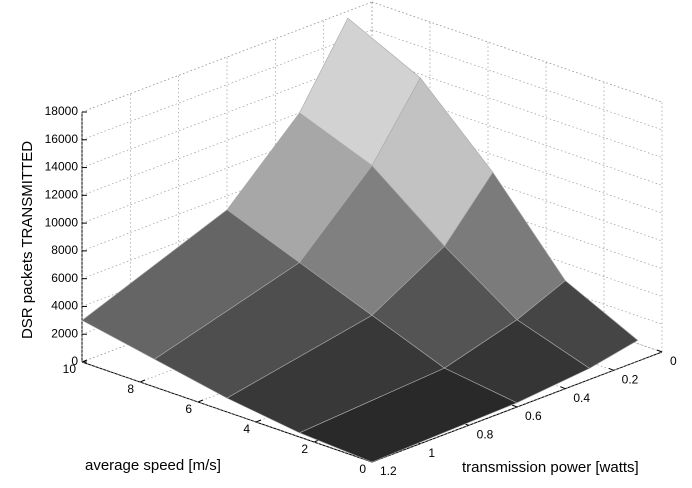 Image resolution: width=692 pixels, height=488 pixels. What do you see at coordinates (74, 361) in the screenshot?
I see `z-tick-label: 0` at bounding box center [74, 361].